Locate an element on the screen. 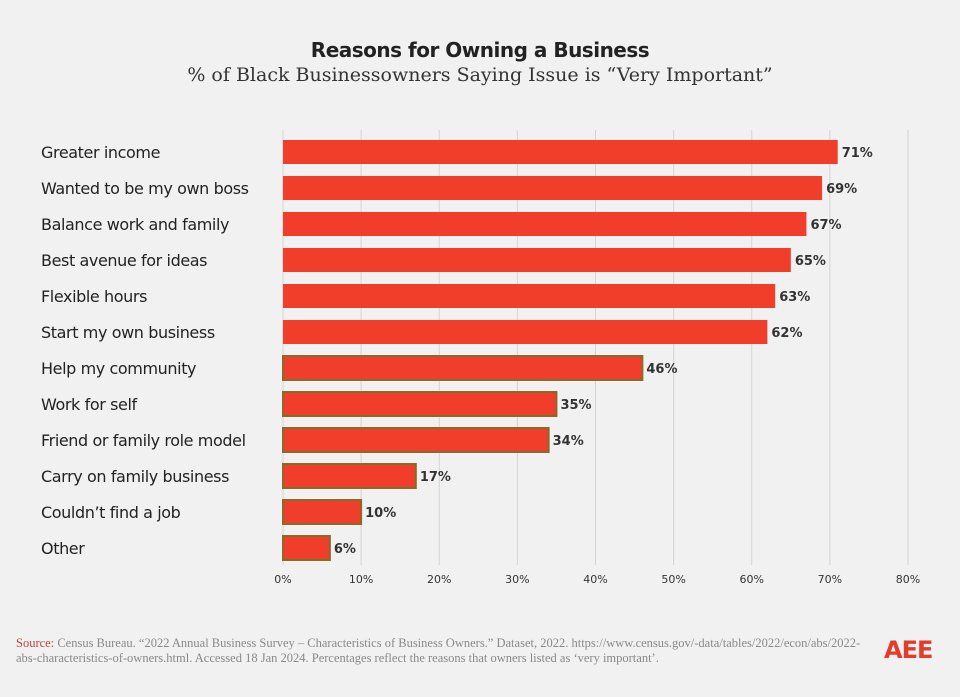 The width and height of the screenshot is (960, 697). aee-logo: AEE is located at coordinates (908, 650).